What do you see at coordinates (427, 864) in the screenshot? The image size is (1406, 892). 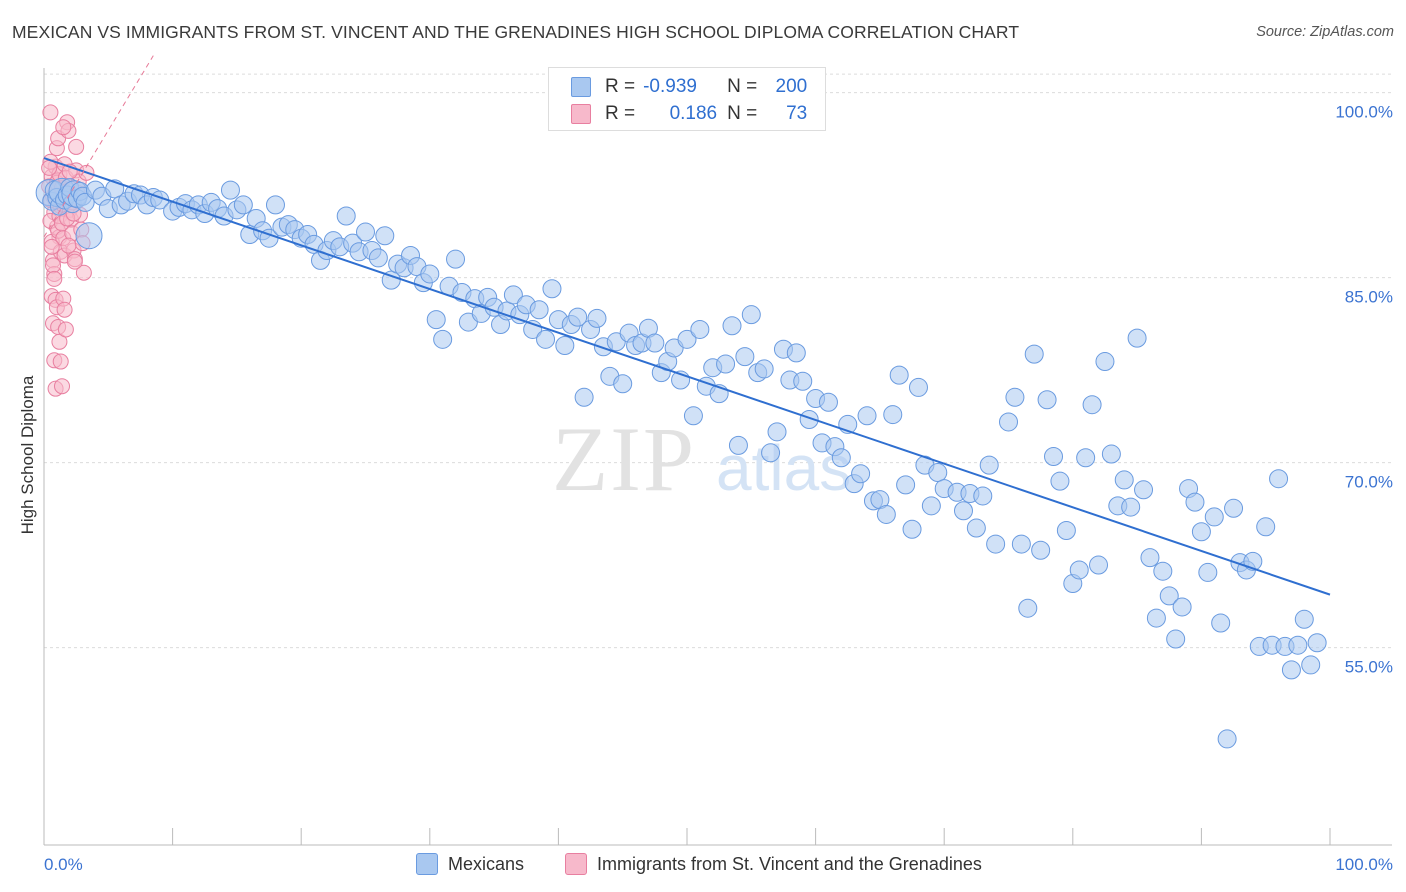 I see `bottom-legend-swatch-mexicans` at bounding box center [427, 864].